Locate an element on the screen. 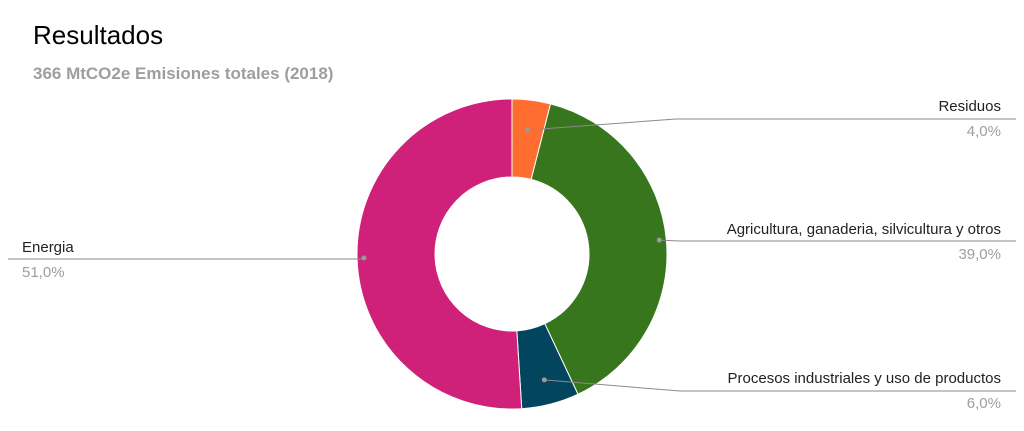 The width and height of the screenshot is (1024, 431). value-label-energia: 51,0% is located at coordinates (43, 272).